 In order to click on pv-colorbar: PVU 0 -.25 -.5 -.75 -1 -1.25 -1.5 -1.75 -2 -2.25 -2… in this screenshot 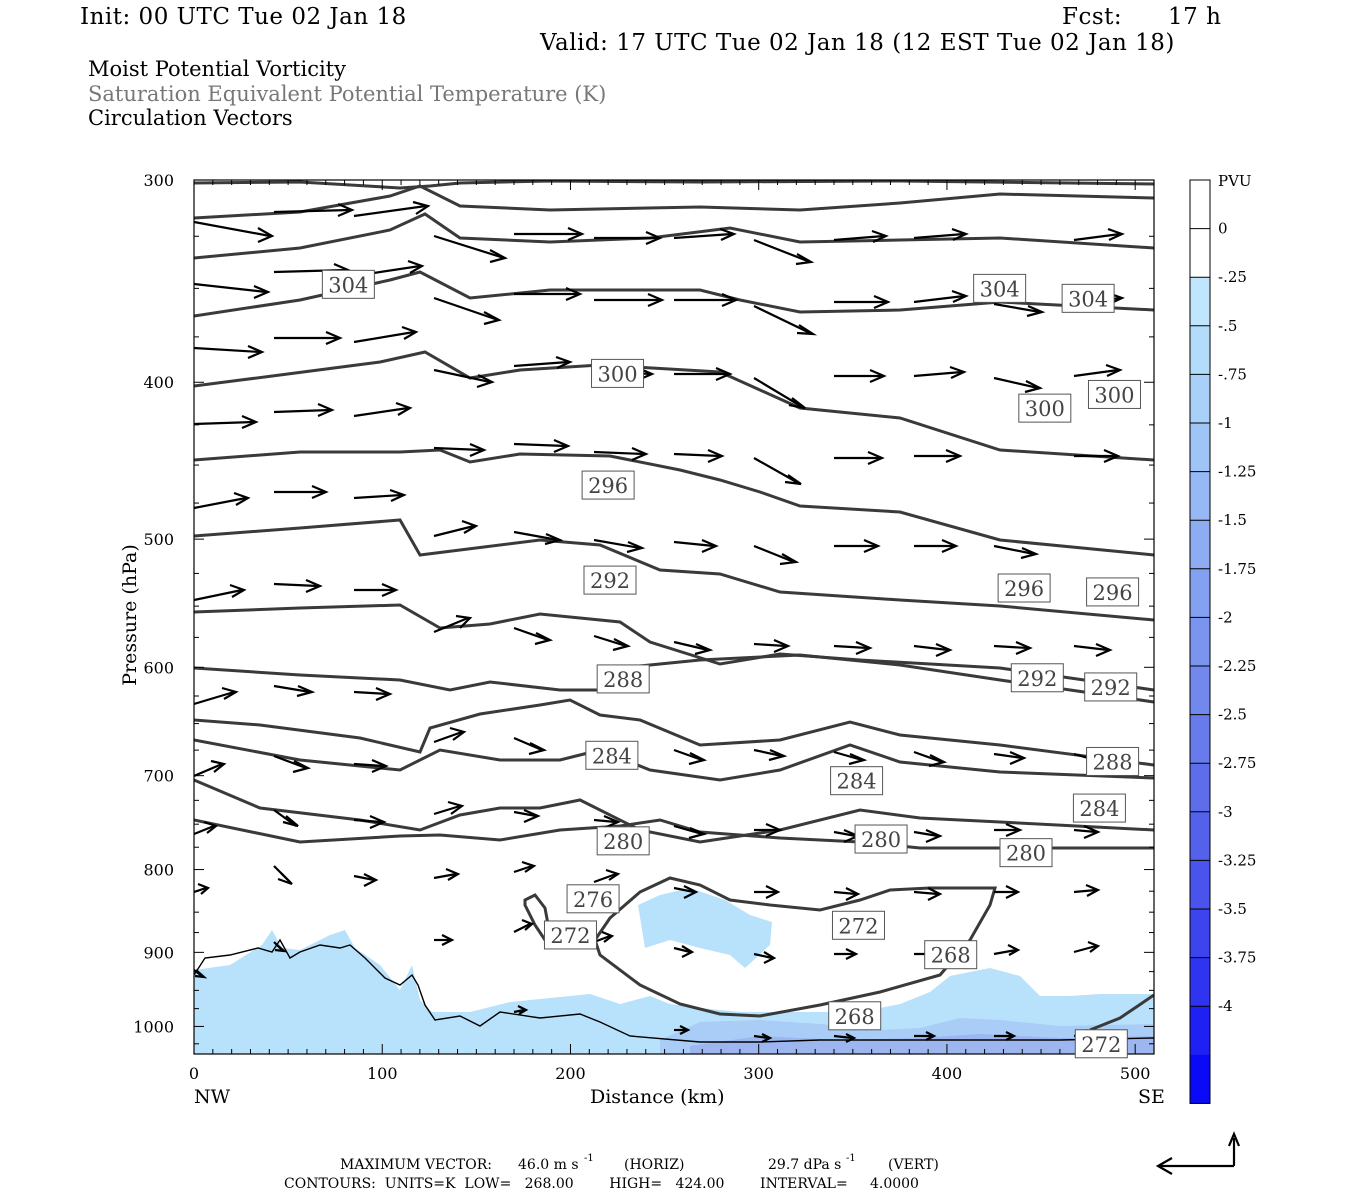, I will do `click(1222, 638)`.